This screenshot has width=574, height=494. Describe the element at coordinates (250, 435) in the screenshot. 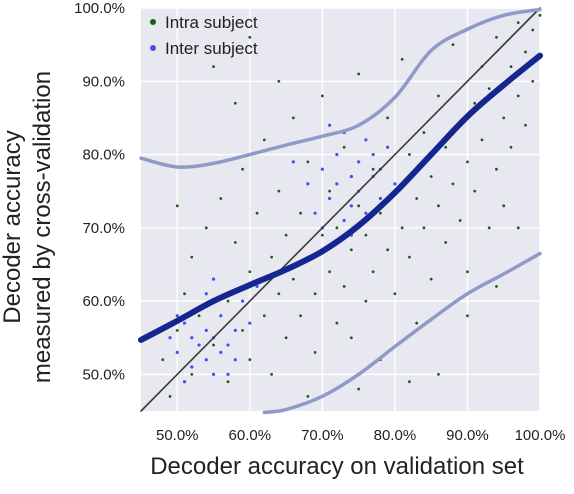

I see `x-tick-label: 60.0%` at that location.